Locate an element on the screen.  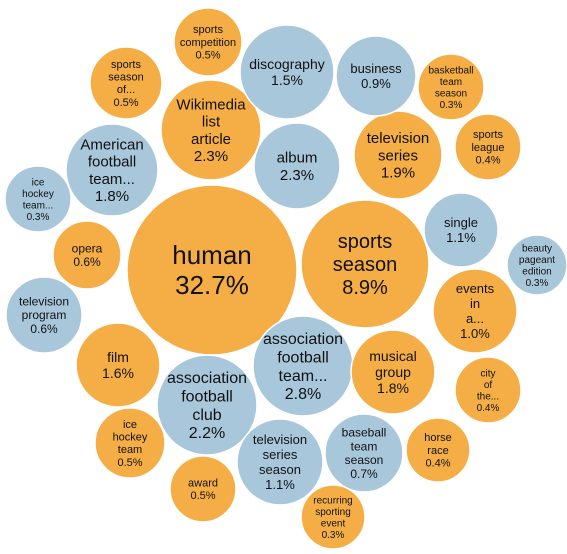
bubble-name-label: television is located at coordinates (398, 138).